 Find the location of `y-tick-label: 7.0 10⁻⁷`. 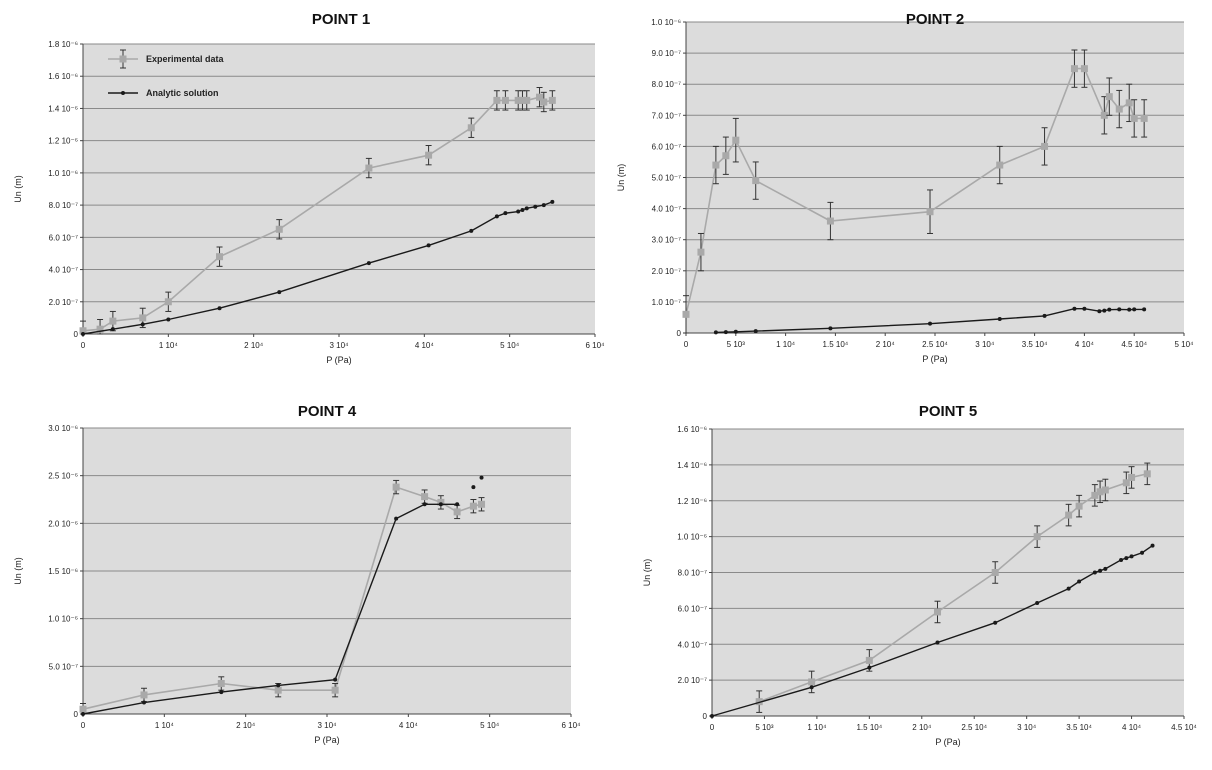

y-tick-label: 7.0 10⁻⁷ is located at coordinates (666, 115).